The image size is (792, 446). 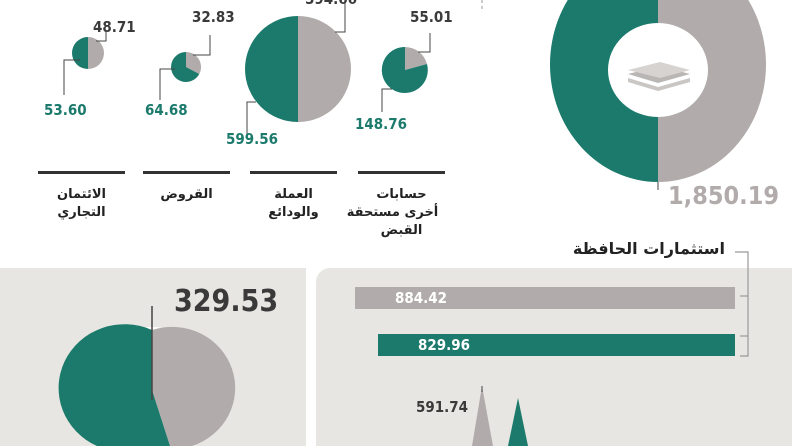 What do you see at coordinates (421, 298) in the screenshot?
I see `bar-gray-value: 884.42` at bounding box center [421, 298].